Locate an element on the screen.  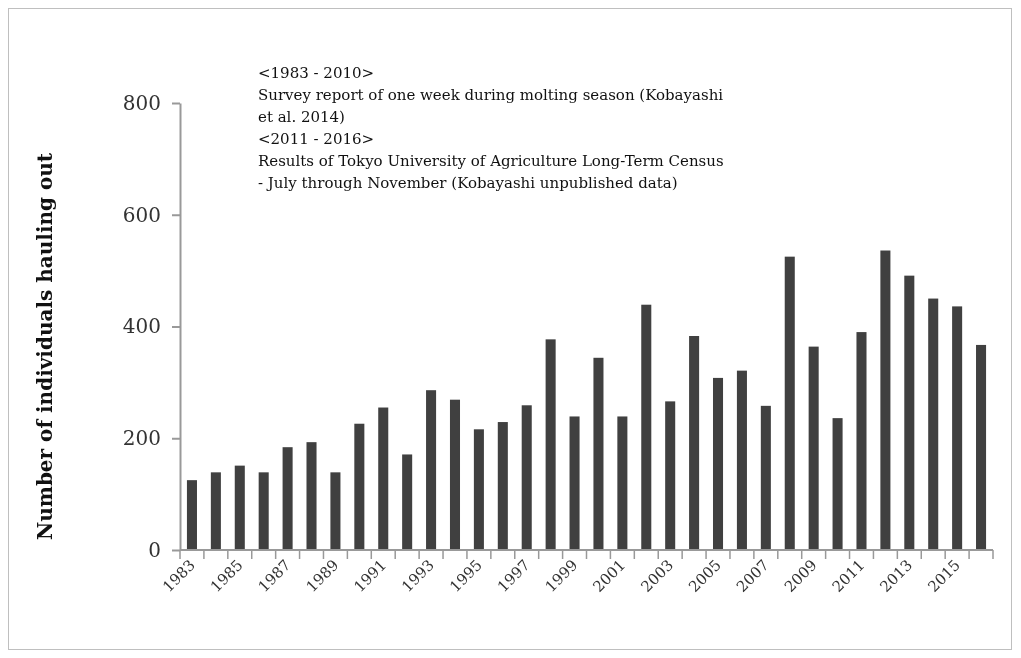
y-tick-label: 0 is located at coordinates (154, 549).